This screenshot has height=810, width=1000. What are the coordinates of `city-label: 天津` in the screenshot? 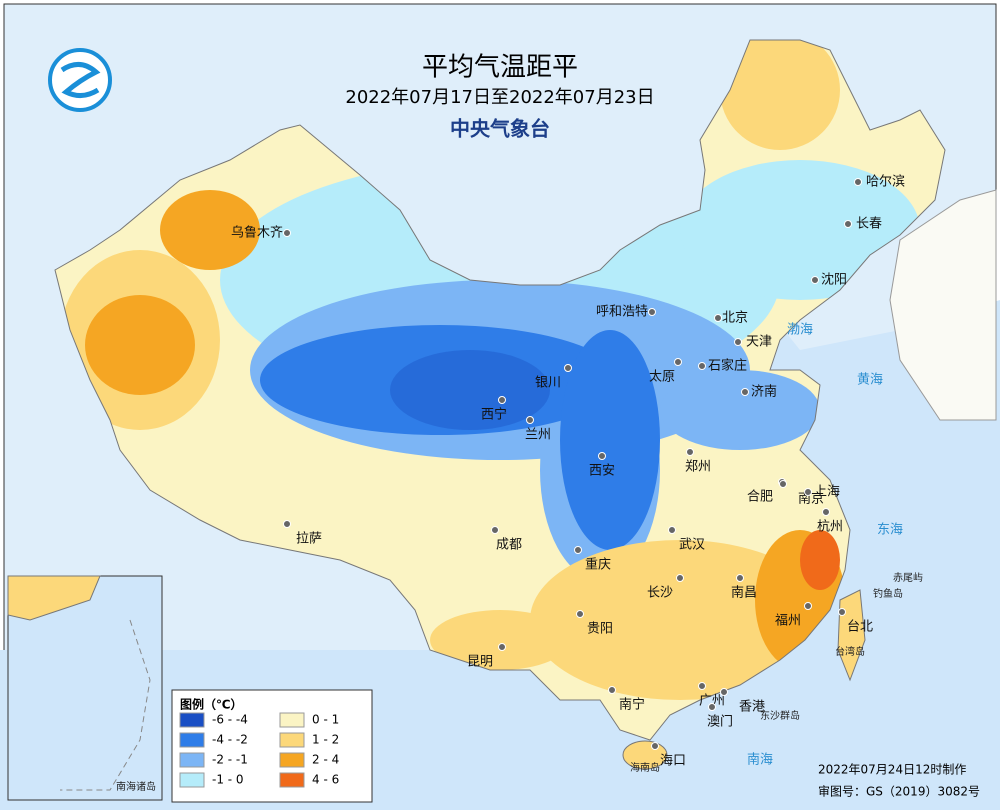 It's located at (759, 342).